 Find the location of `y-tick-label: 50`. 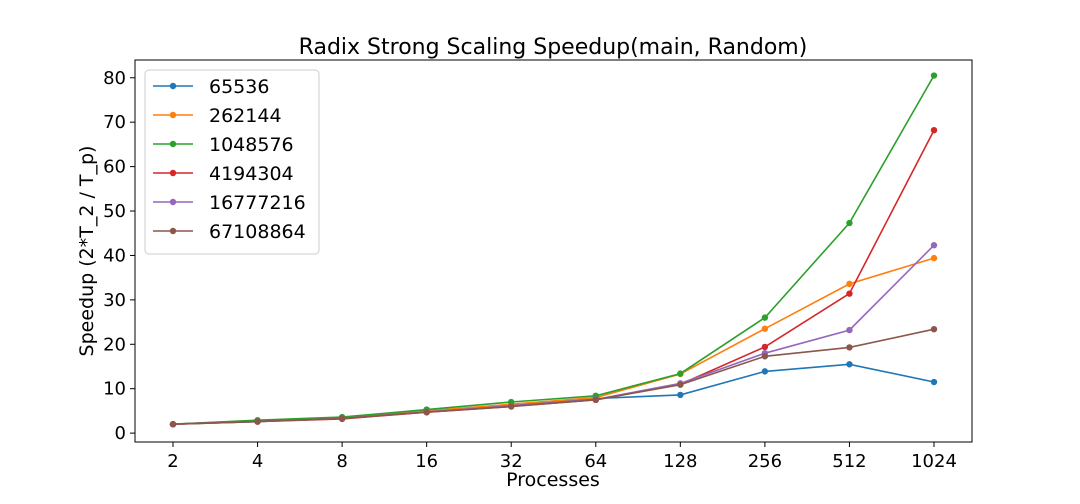

y-tick-label: 50 is located at coordinates (114, 211).